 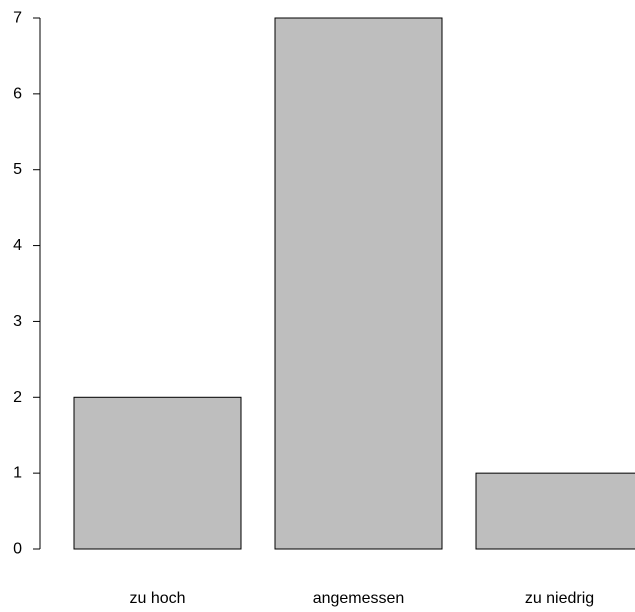 What do you see at coordinates (17, 93) in the screenshot?
I see `y-tick-label: 6` at bounding box center [17, 93].